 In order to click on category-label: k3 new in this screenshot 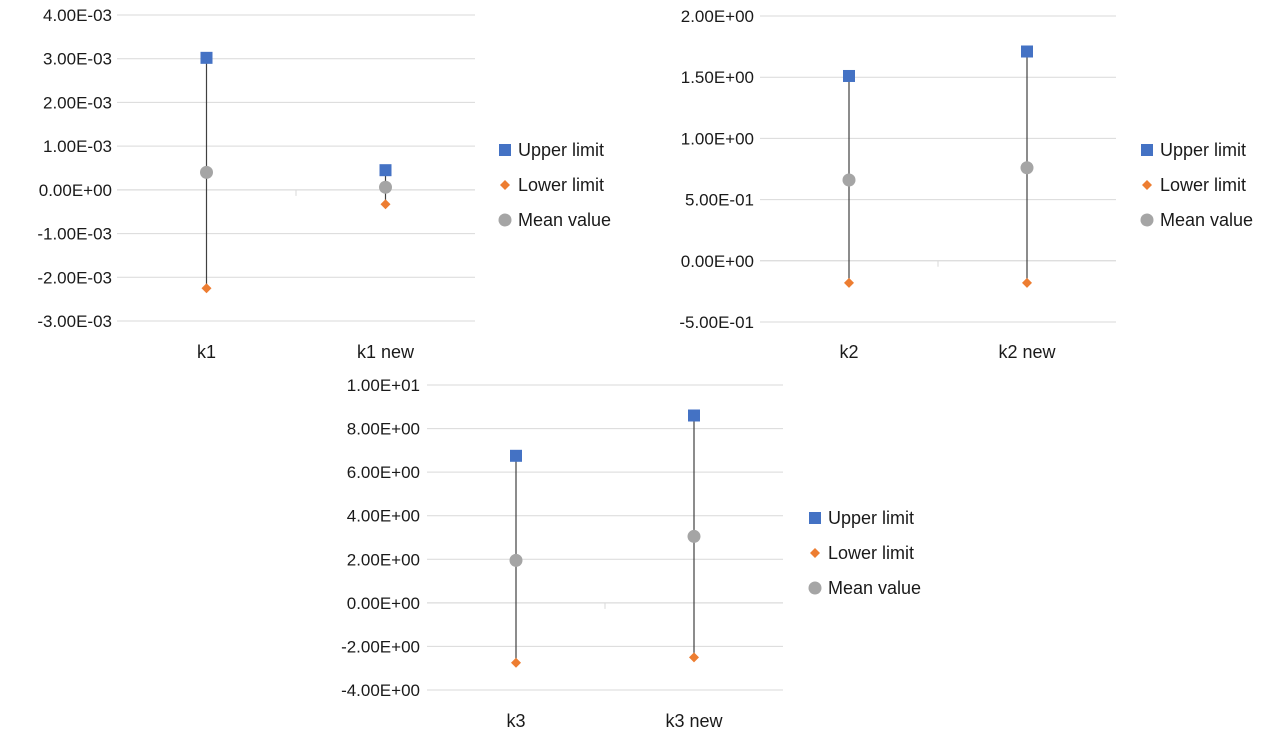, I will do `click(694, 721)`.